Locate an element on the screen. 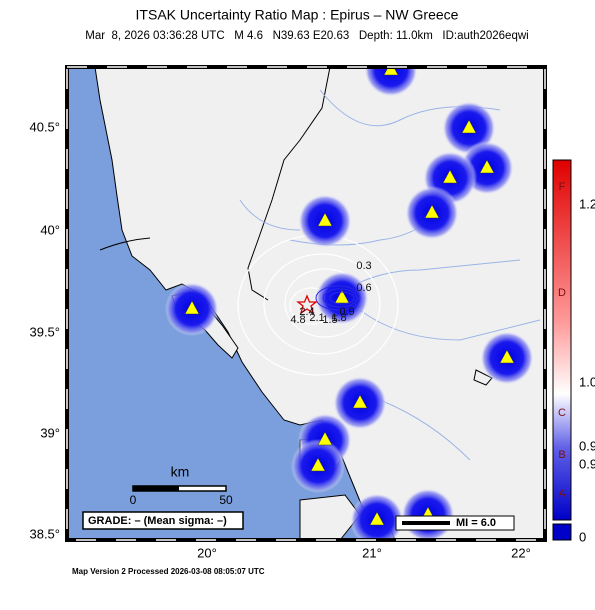  scale-label: 50 is located at coordinates (226, 500).